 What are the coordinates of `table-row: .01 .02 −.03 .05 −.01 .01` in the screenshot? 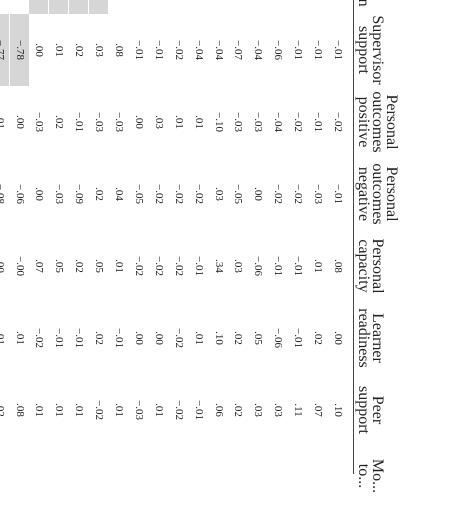 It's located at (59, 237).